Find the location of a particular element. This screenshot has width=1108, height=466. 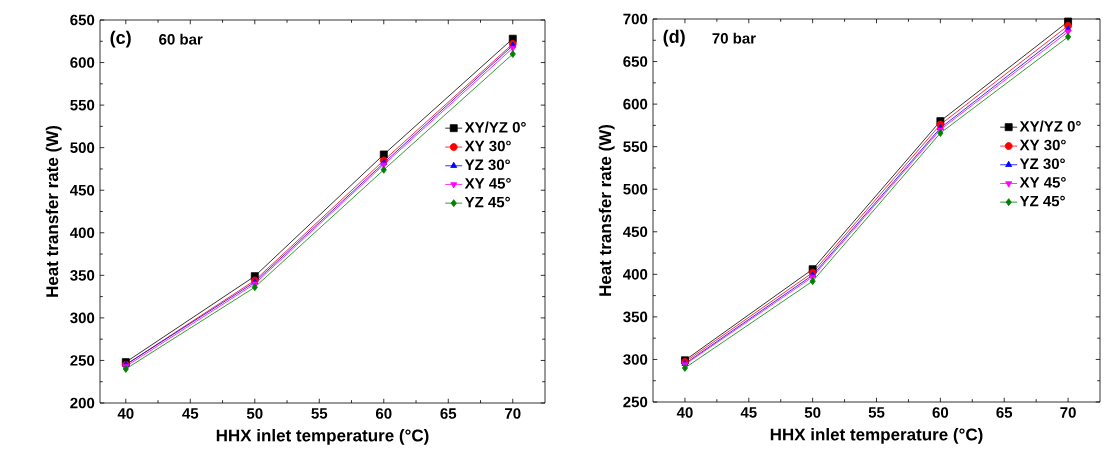

y-tick-label: 200 is located at coordinates (82, 403).